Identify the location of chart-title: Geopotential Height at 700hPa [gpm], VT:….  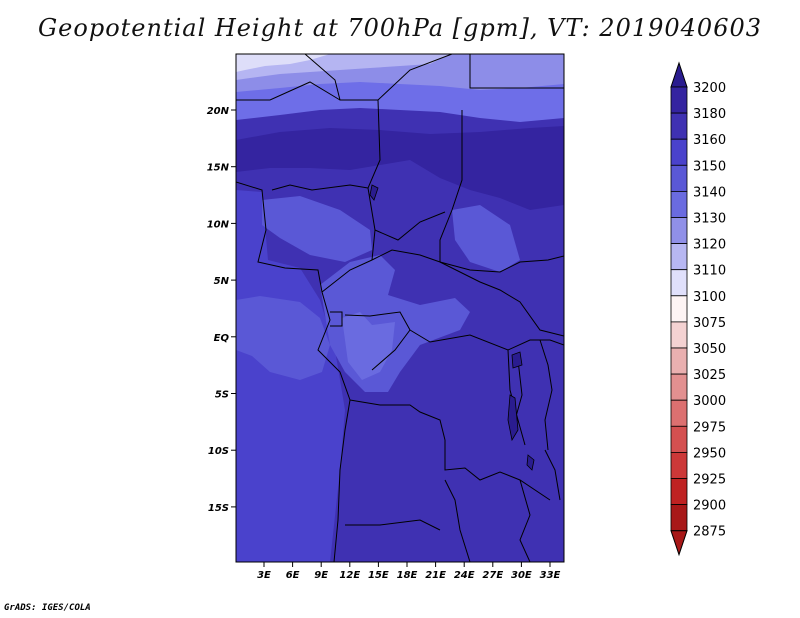
(400, 28).